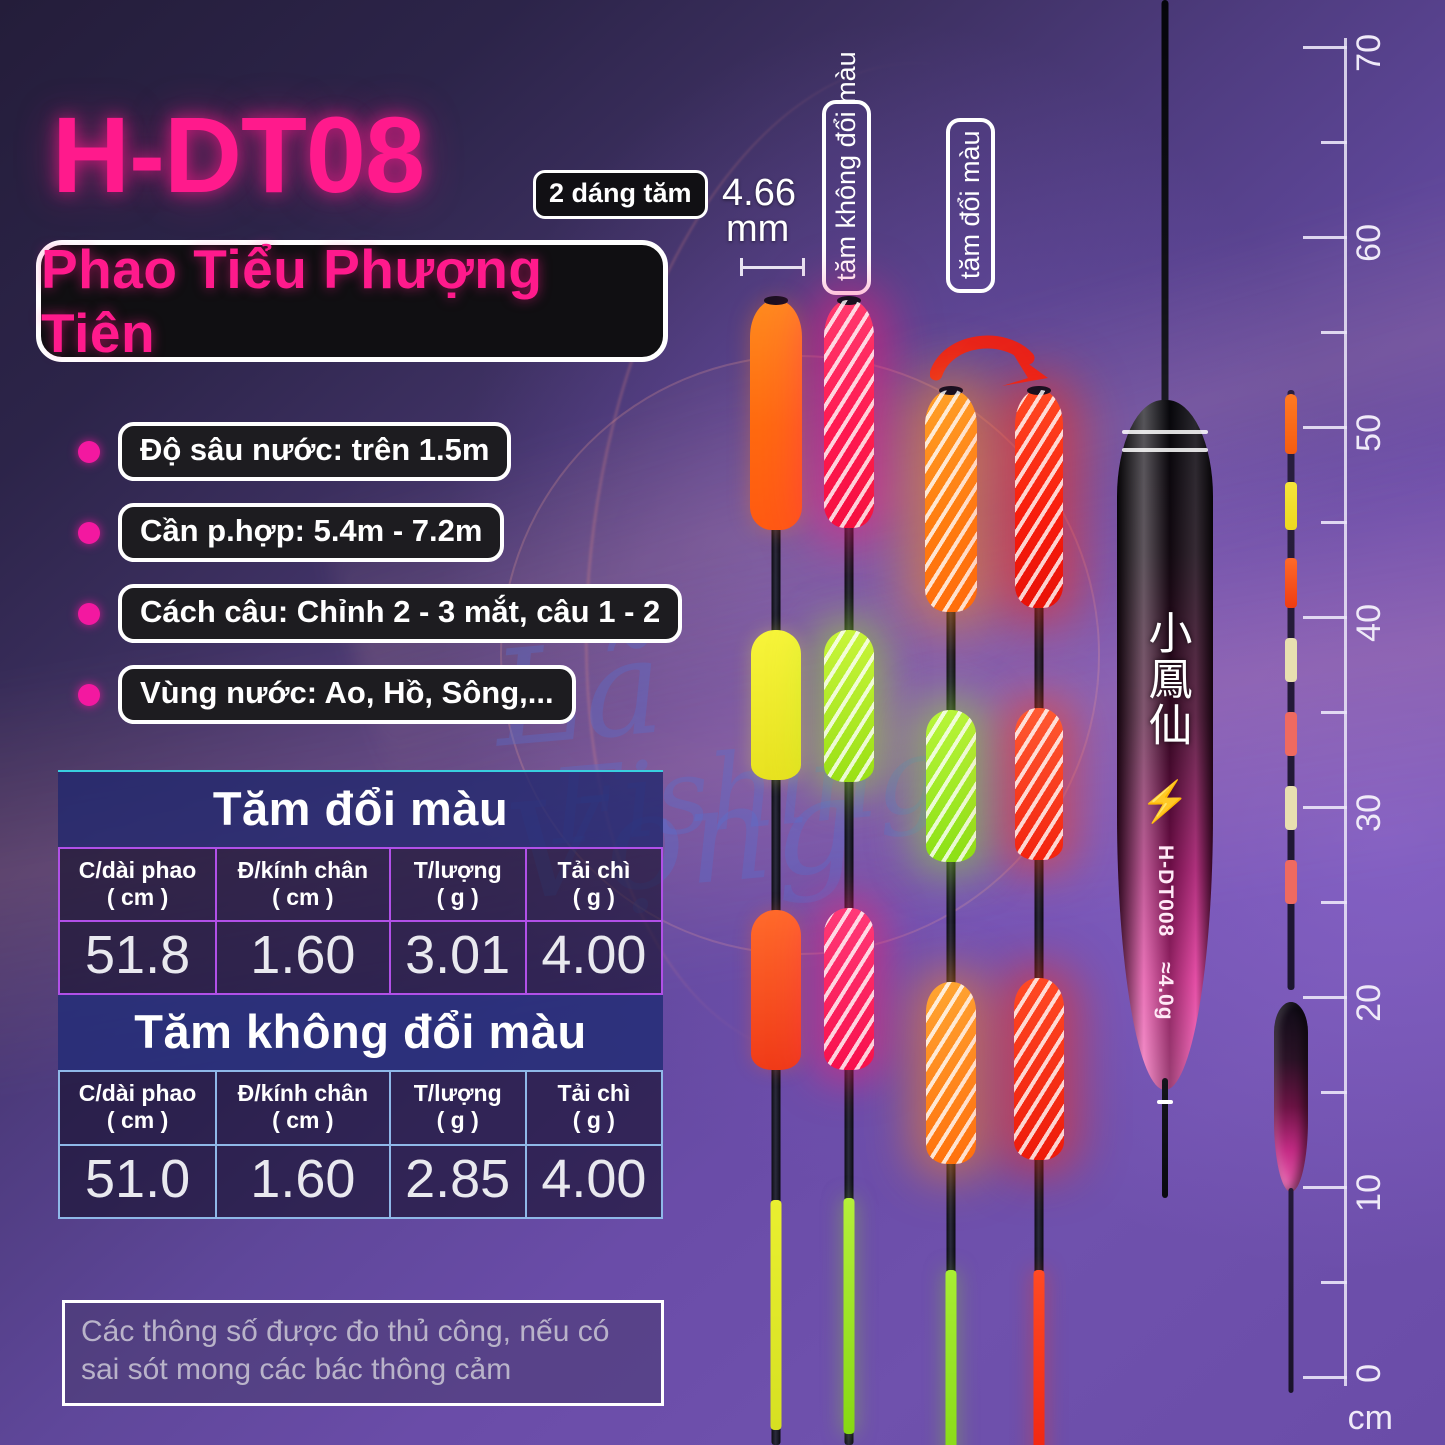  Describe the element at coordinates (1291, 1097) in the screenshot. I see `daytime-float-body` at that location.